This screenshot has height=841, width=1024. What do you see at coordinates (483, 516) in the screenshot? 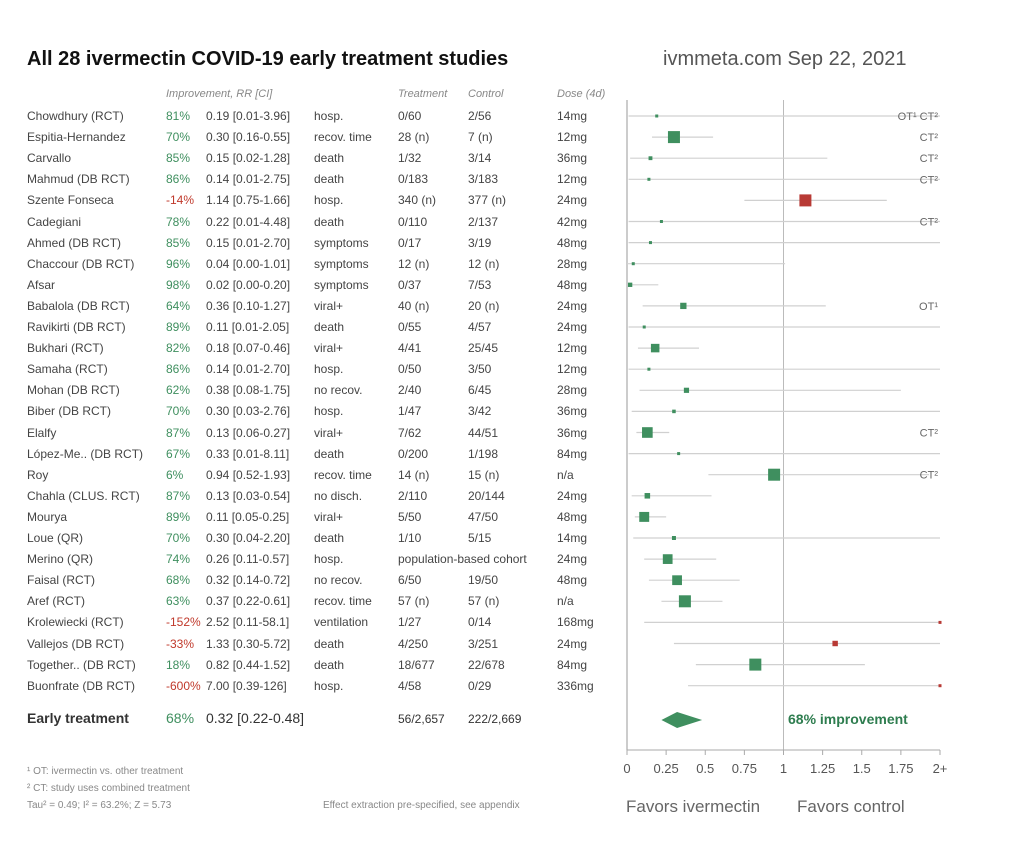
I see `control-count: 47/50` at bounding box center [483, 516].